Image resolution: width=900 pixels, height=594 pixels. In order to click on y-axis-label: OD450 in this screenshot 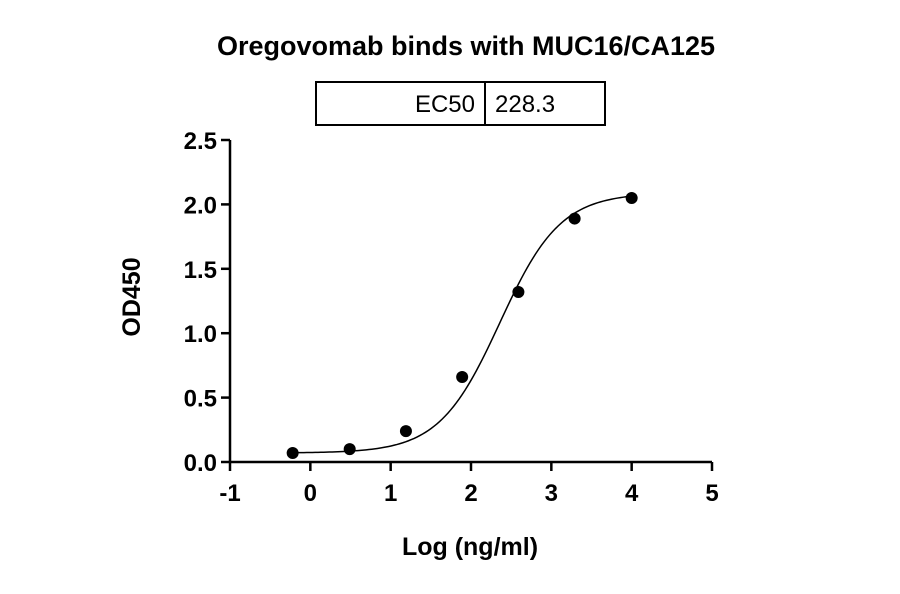, I will do `click(132, 296)`.